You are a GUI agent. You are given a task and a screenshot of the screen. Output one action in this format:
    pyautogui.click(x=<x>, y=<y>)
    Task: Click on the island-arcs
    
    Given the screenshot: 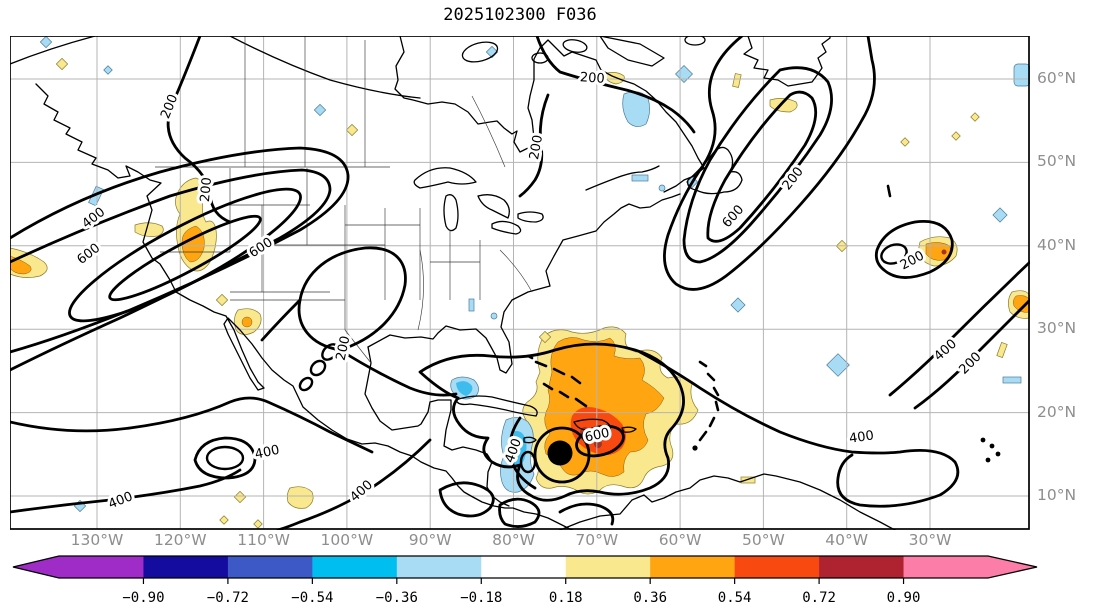 What is the action you would take?
    pyautogui.click(x=709, y=313)
    